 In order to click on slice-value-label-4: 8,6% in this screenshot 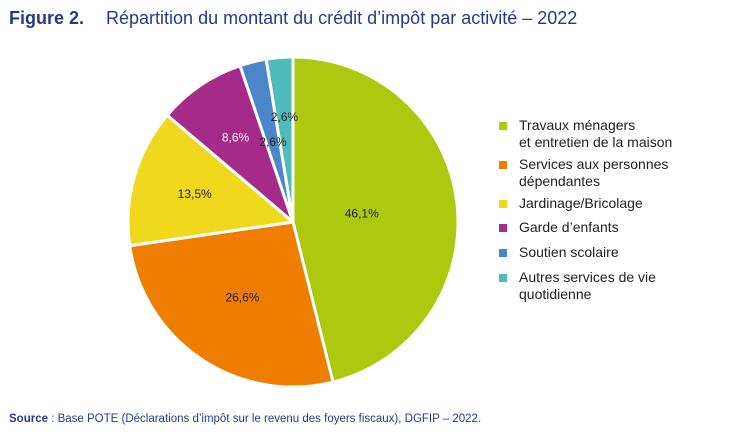, I will do `click(236, 137)`.